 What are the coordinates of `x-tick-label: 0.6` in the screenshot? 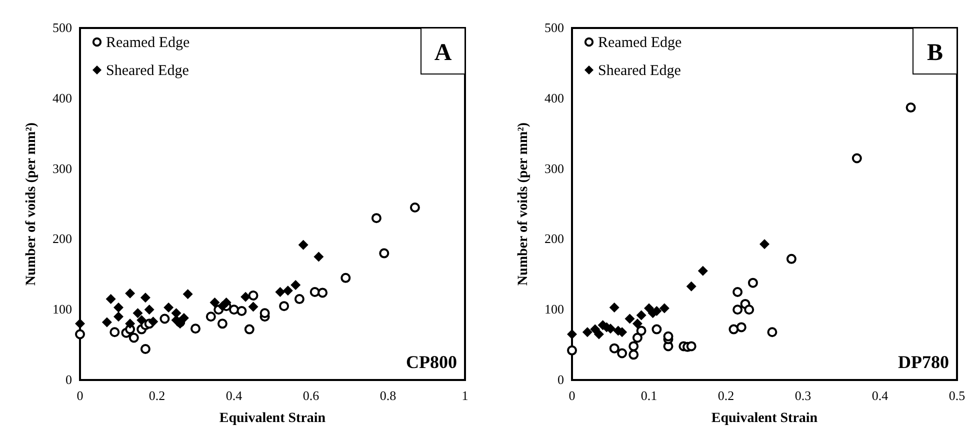 It's located at (311, 395).